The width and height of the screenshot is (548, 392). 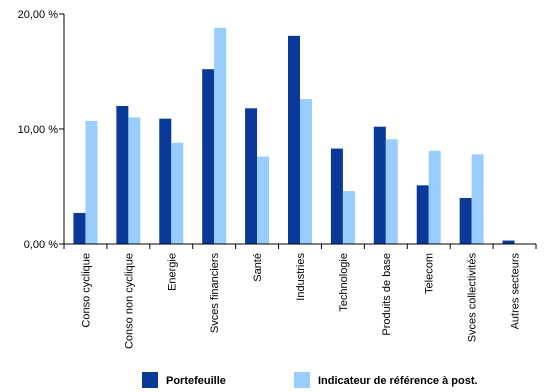 I want to click on x-category-label: Conso cyclique, so click(x=86, y=290).